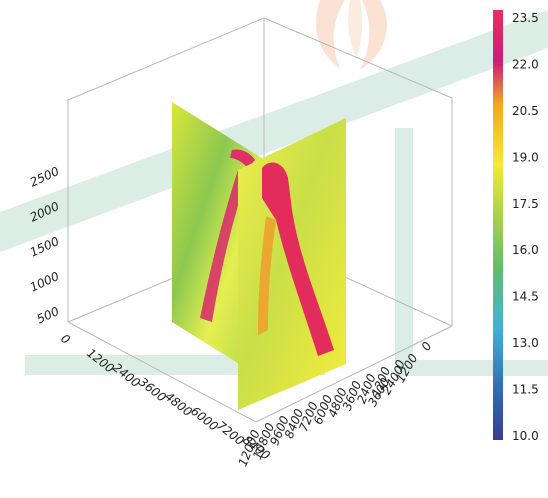 The height and width of the screenshot is (498, 548). What do you see at coordinates (525, 436) in the screenshot?
I see `colorbar-tick-label: 10.0` at bounding box center [525, 436].